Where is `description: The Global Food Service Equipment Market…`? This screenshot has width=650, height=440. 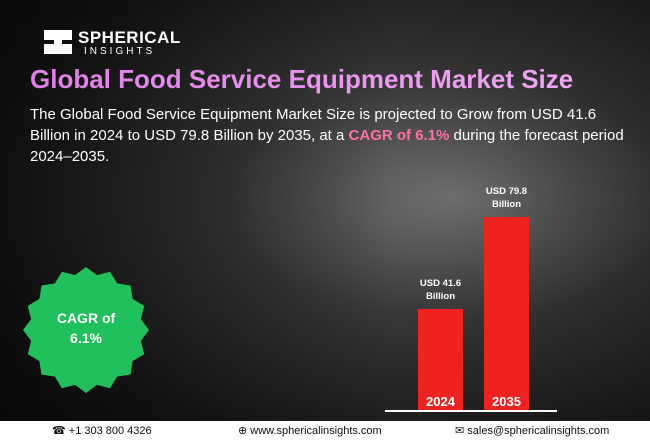
description: The Global Food Service Equipment Market… is located at coordinates (330, 135).